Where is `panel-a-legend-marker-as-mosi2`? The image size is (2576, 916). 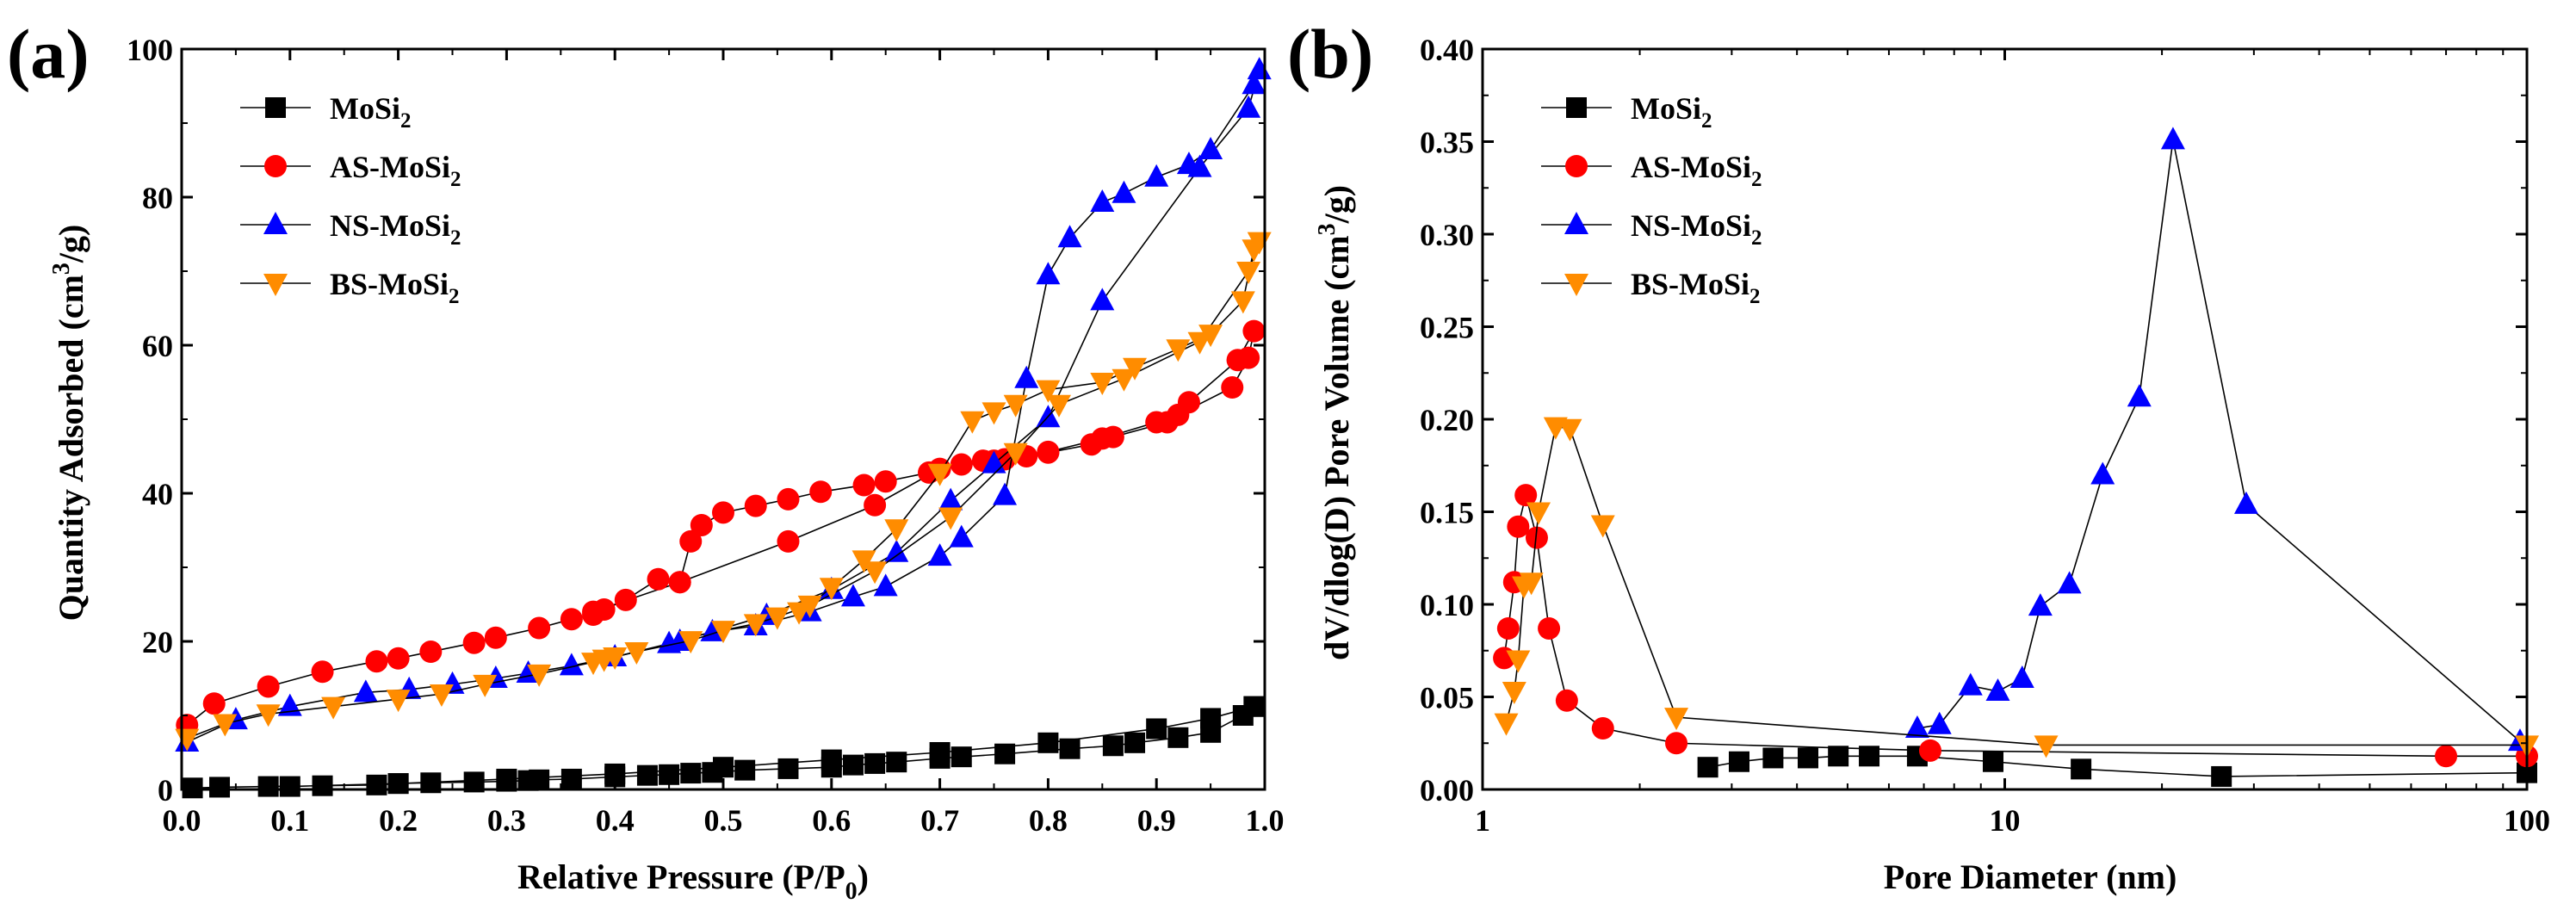 panel-a-legend-marker-as-mosi2 is located at coordinates (275, 166).